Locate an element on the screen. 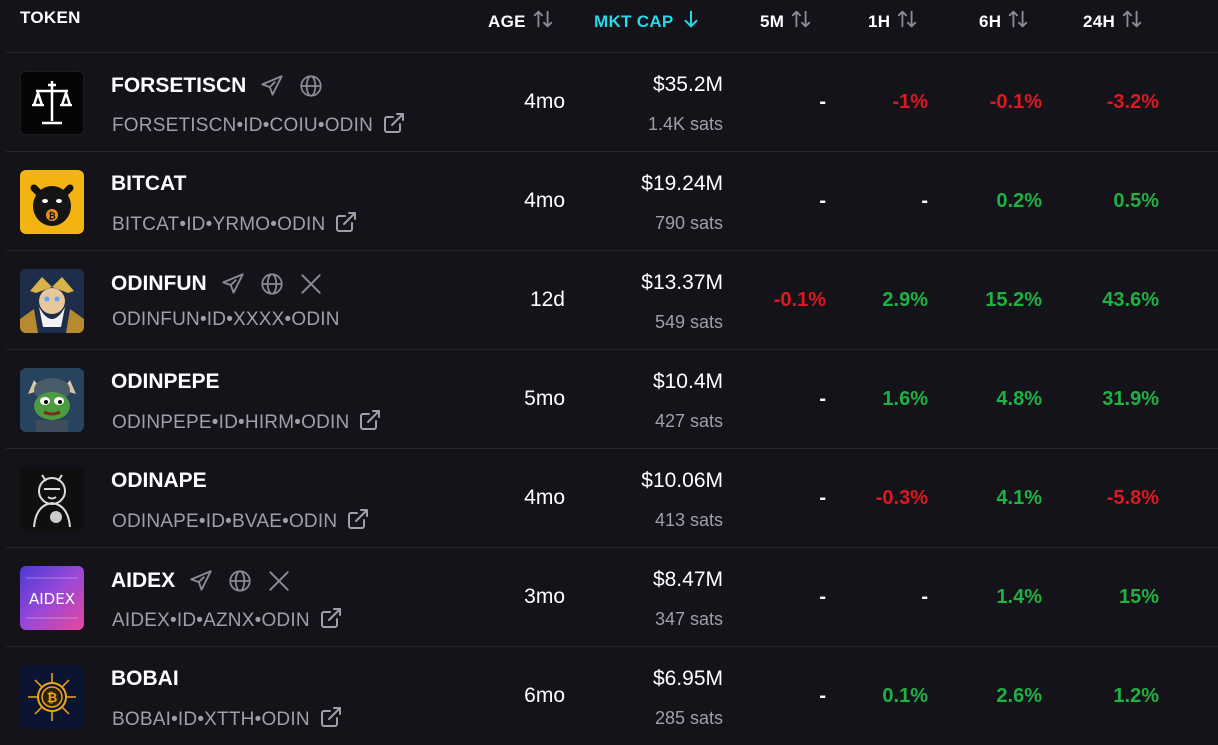 This screenshot has width=1218, height=745. ape-logo is located at coordinates (52, 499).